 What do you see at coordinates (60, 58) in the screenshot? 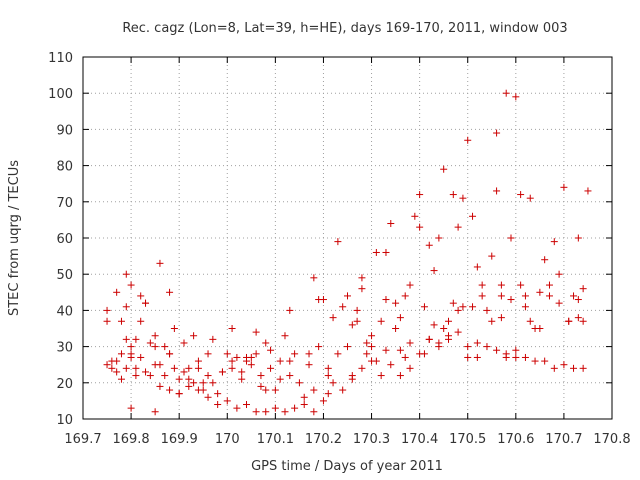
I see `y-tick-label: 110` at bounding box center [60, 58].